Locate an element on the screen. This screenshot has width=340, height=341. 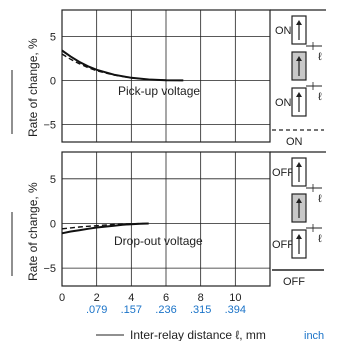
x-inch-tick-label: .157 is located at coordinates (131, 310).